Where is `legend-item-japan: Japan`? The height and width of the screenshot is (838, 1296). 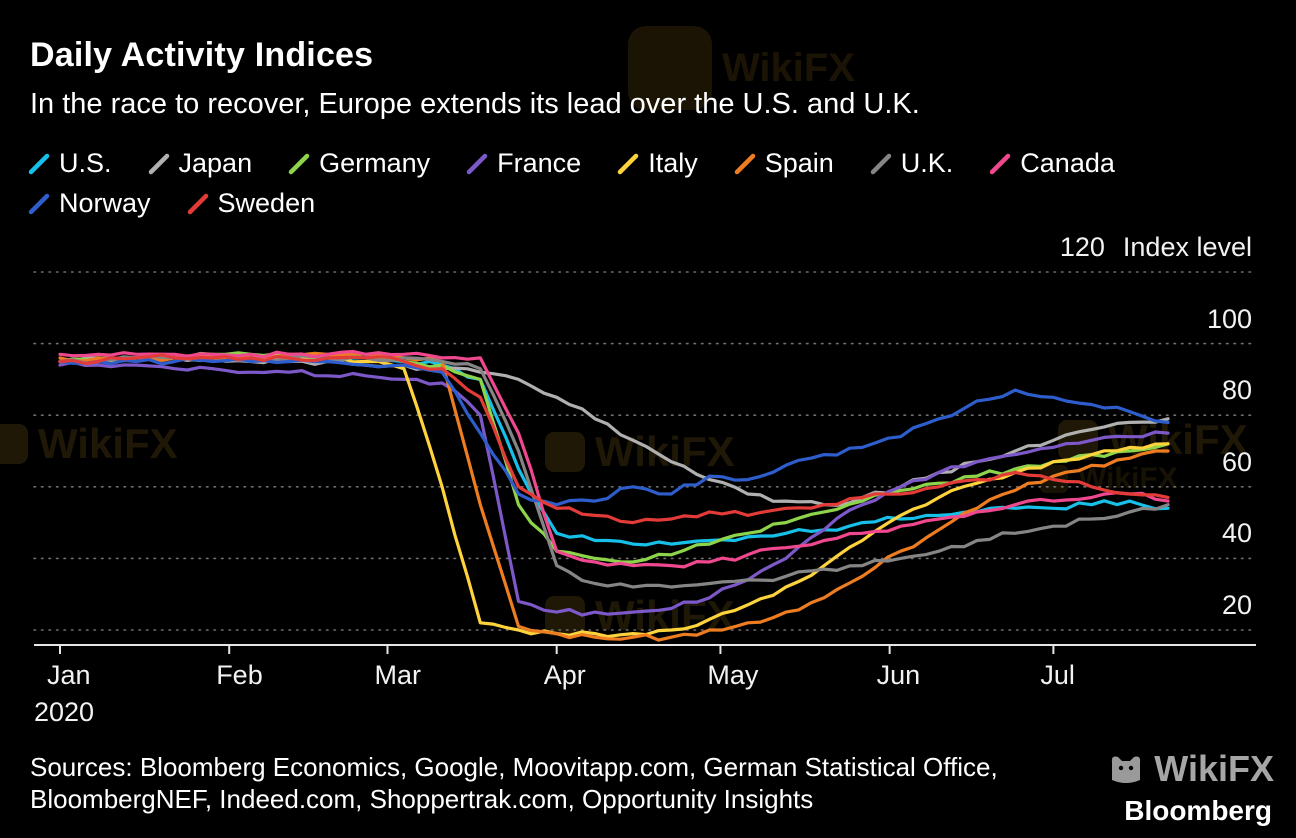
legend-item-japan: Japan is located at coordinates (200, 163).